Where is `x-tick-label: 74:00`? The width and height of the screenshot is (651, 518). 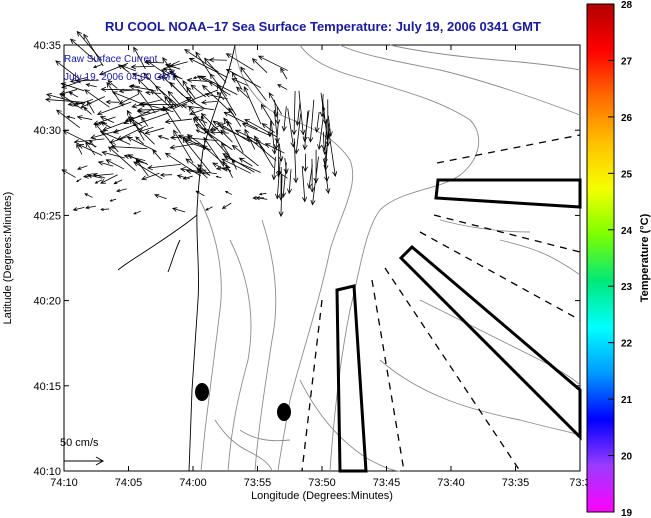 x-tick-label: 74:00 is located at coordinates (193, 483).